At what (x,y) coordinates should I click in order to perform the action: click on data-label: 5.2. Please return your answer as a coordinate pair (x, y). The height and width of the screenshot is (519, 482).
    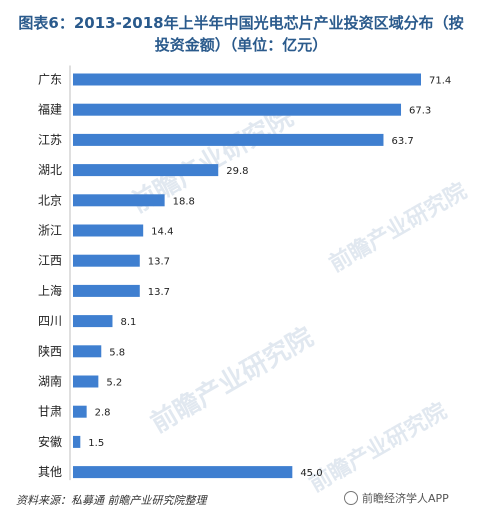
    Looking at the image, I should click on (114, 383).